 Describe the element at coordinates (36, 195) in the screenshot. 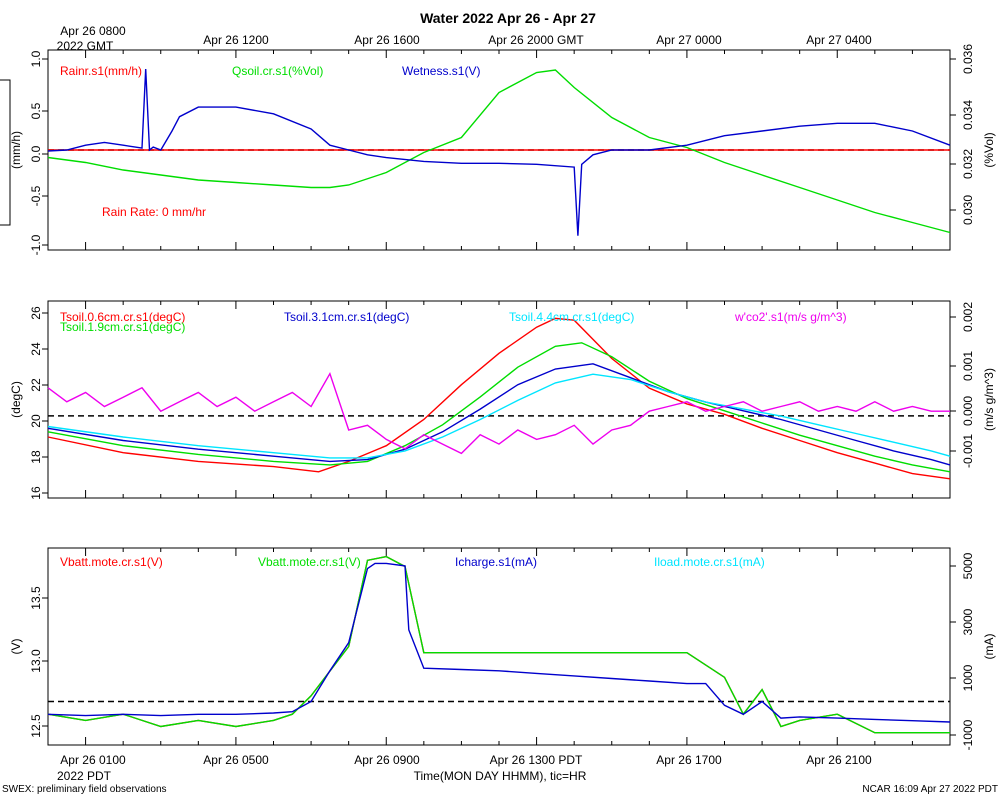

I see `left-y-tick-label: -0.5` at that location.